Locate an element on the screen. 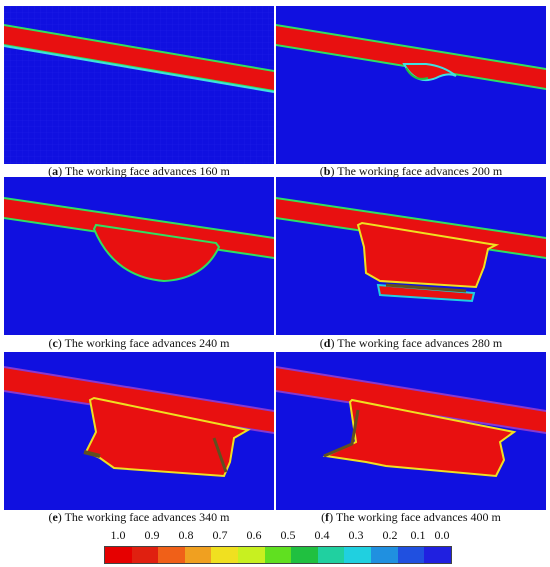  legend-label: 0.6 is located at coordinates (254, 535).